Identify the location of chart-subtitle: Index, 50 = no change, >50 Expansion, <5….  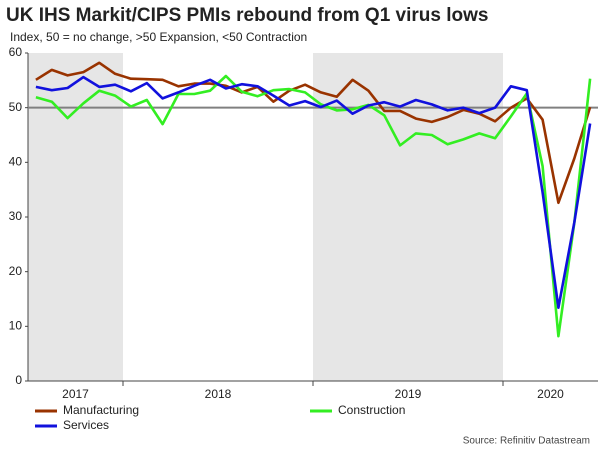
(158, 37).